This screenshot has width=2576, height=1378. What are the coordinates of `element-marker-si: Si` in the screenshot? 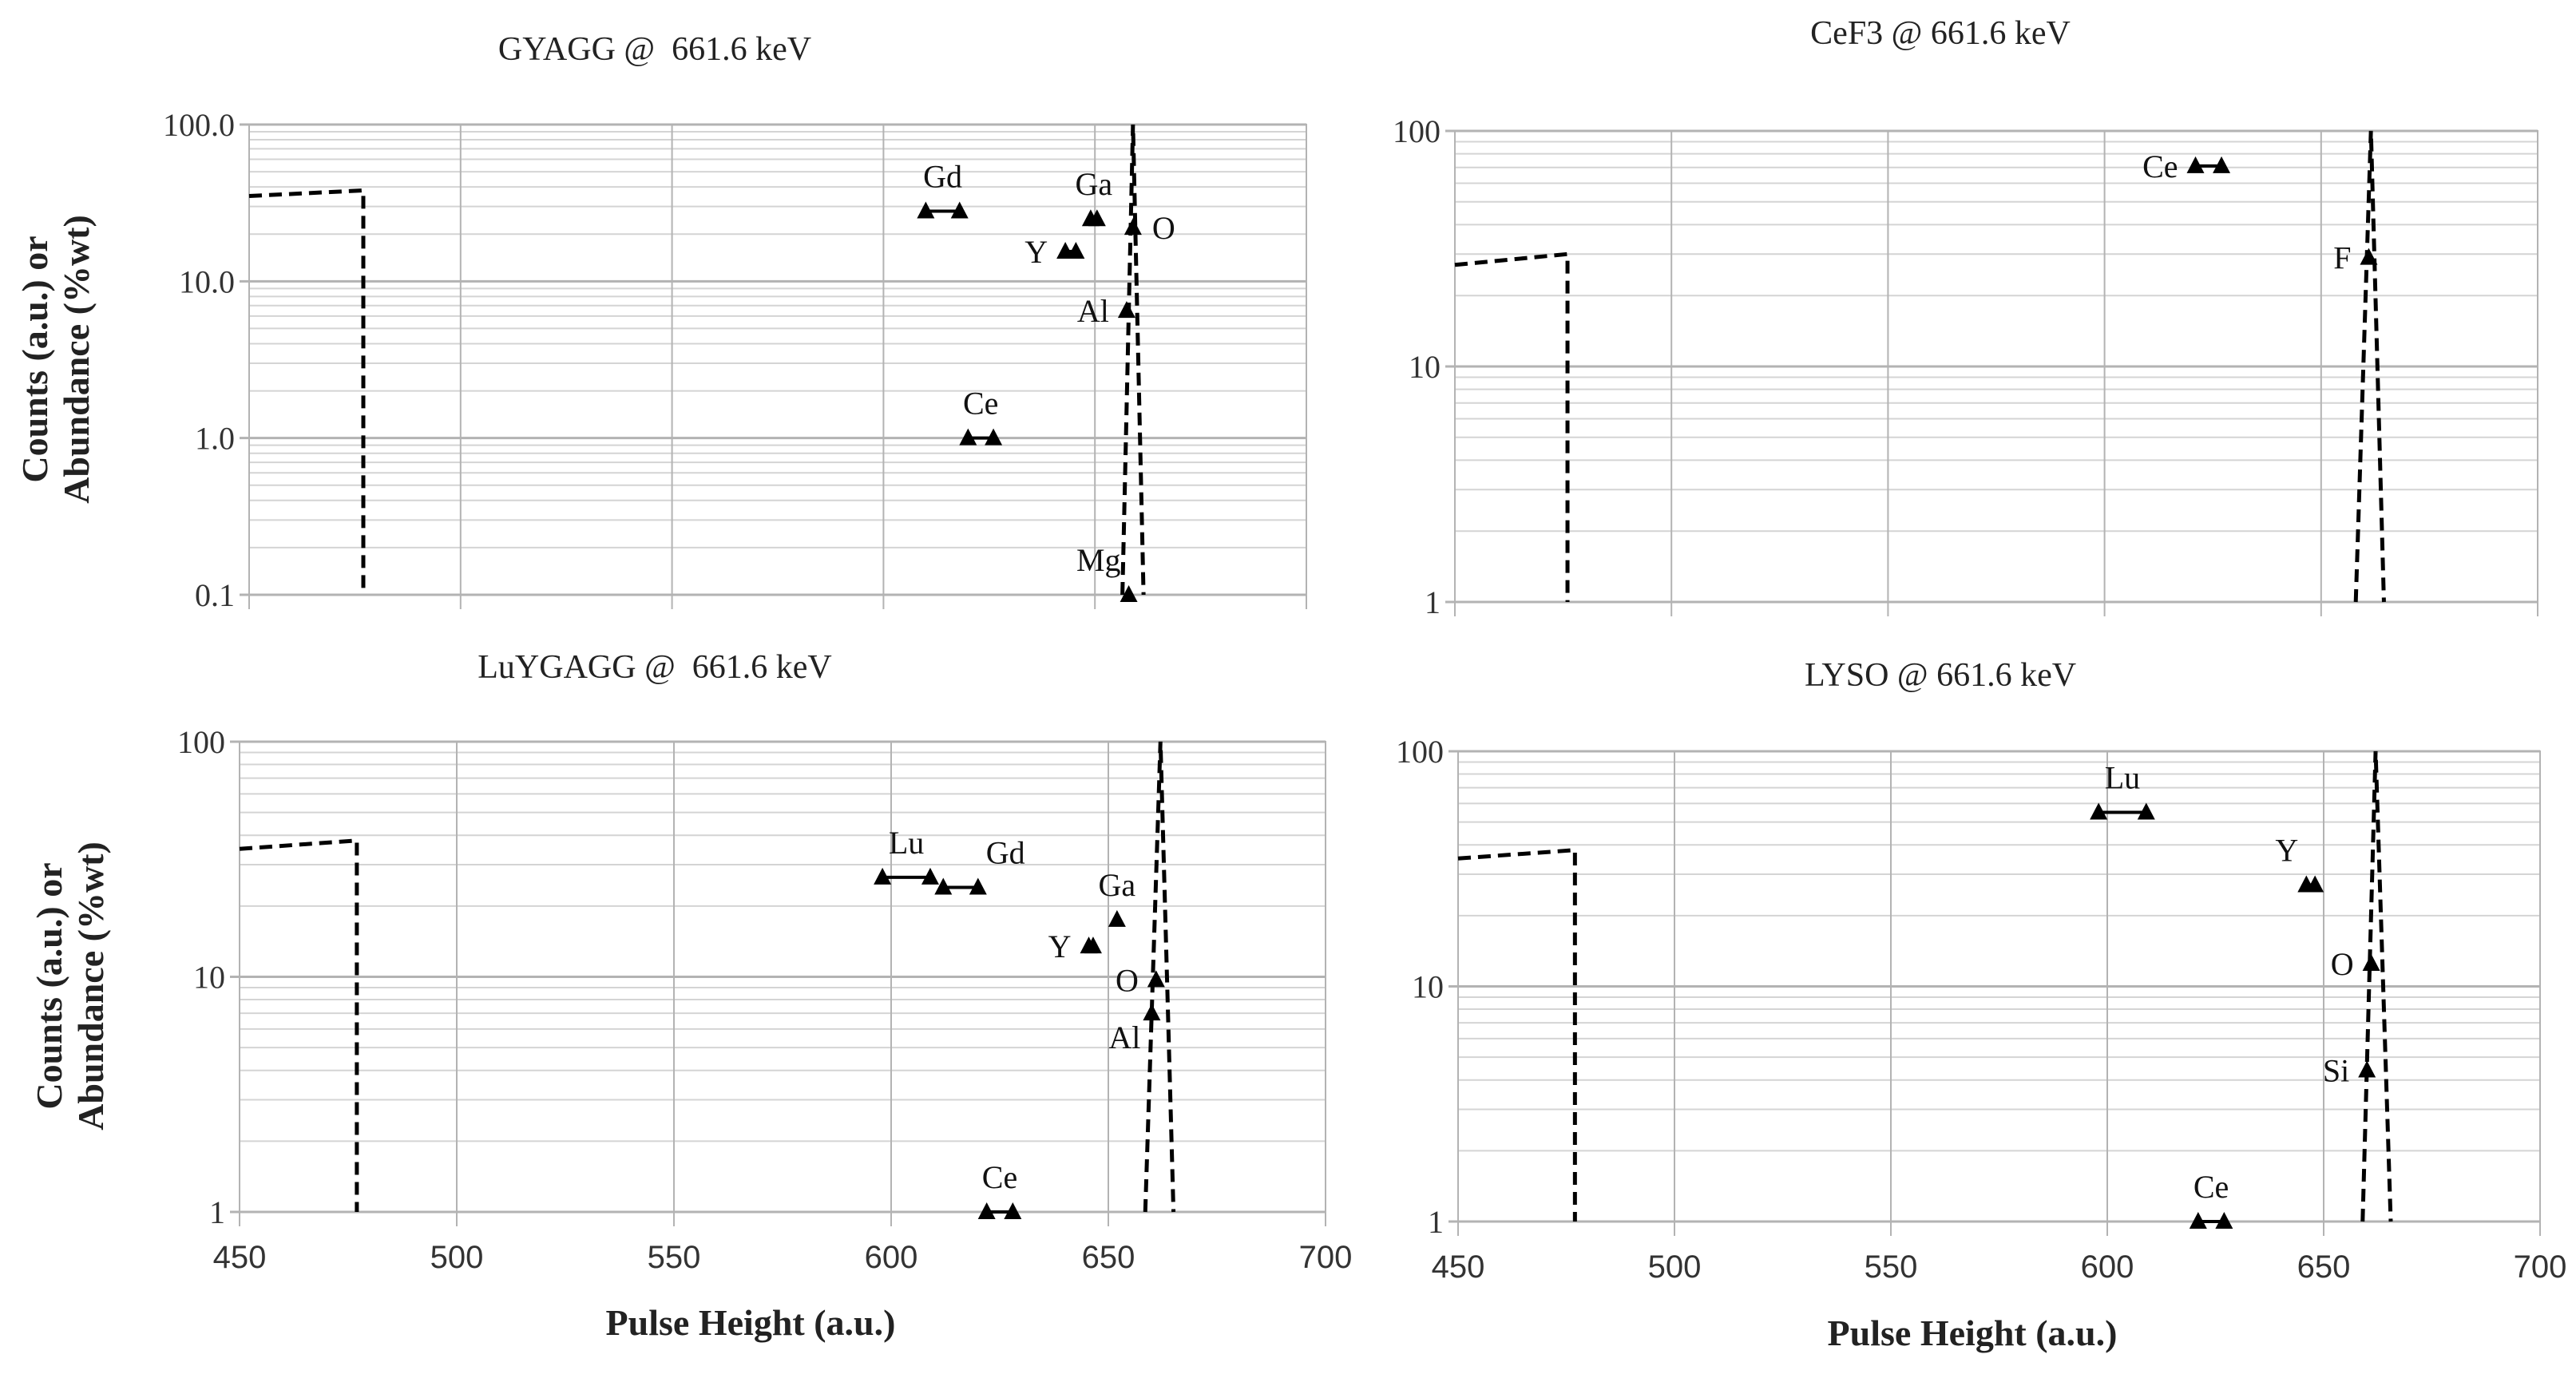 It's located at (2349, 1071).